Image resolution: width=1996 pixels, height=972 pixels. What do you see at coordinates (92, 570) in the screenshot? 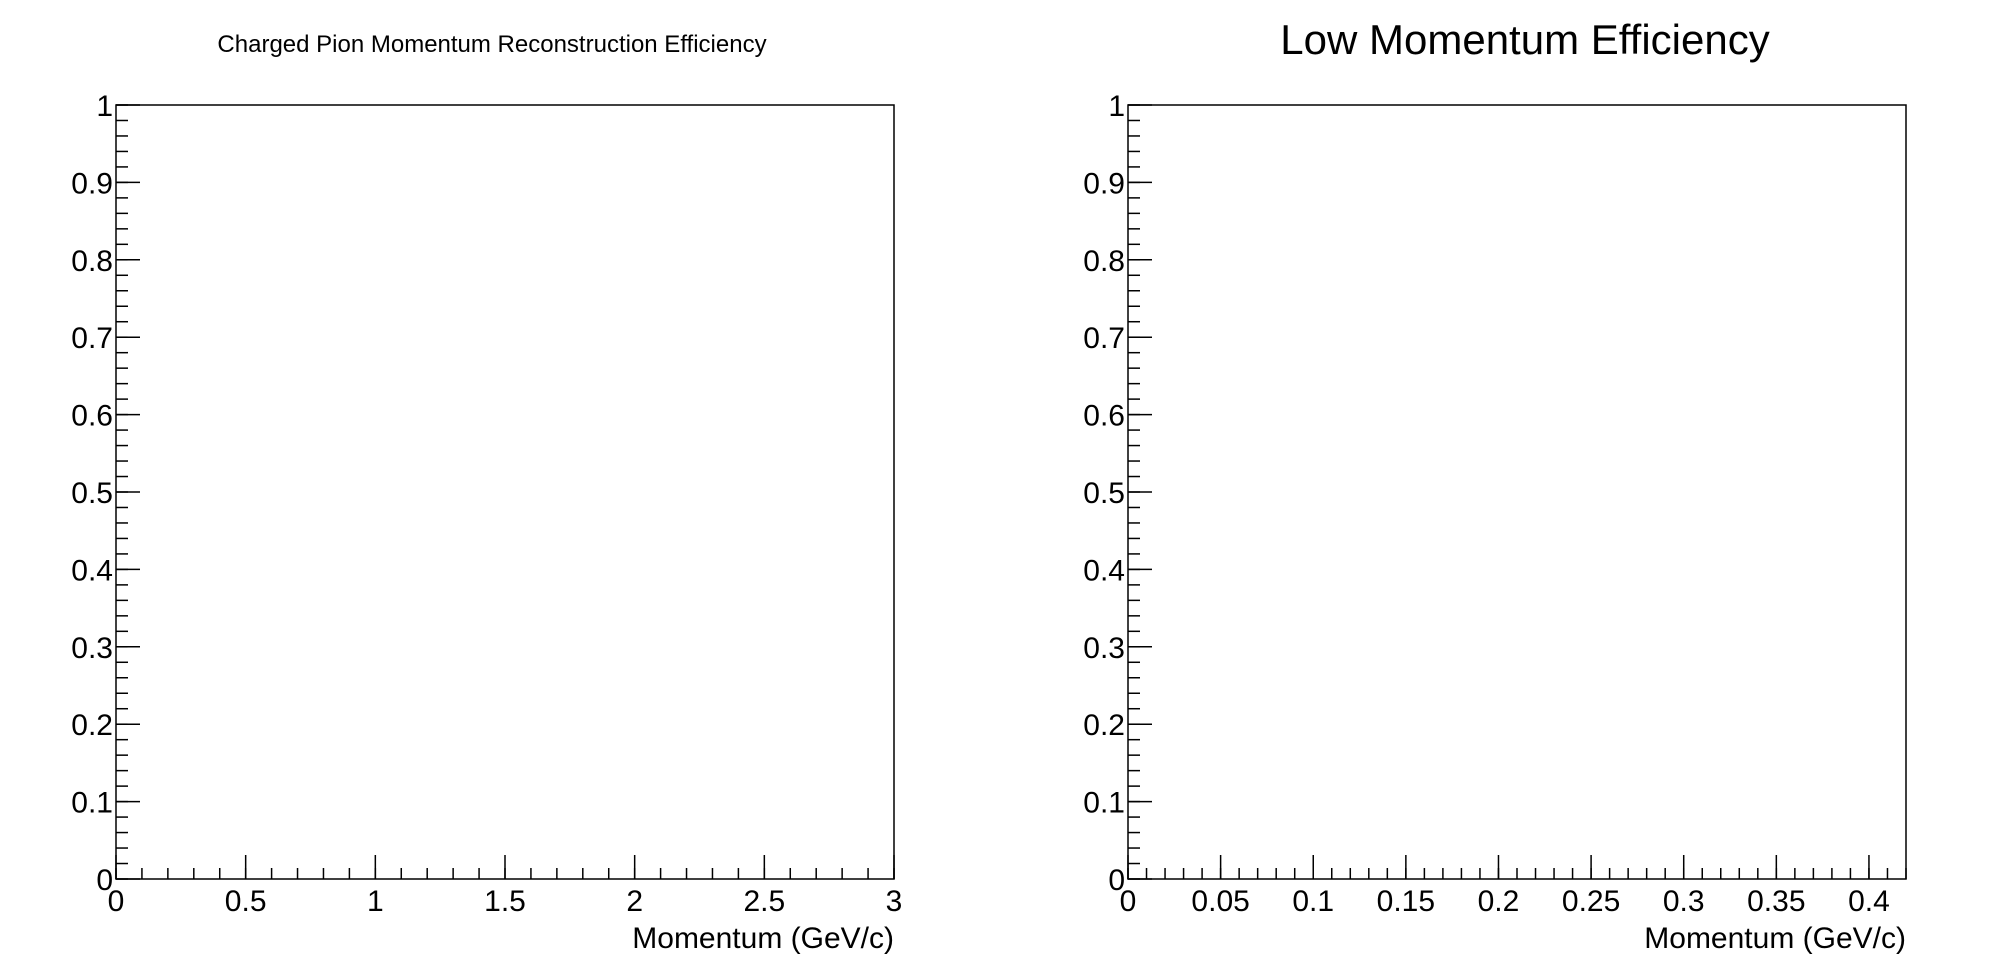
I see `left-y-tick-label: 0.4` at bounding box center [92, 570].